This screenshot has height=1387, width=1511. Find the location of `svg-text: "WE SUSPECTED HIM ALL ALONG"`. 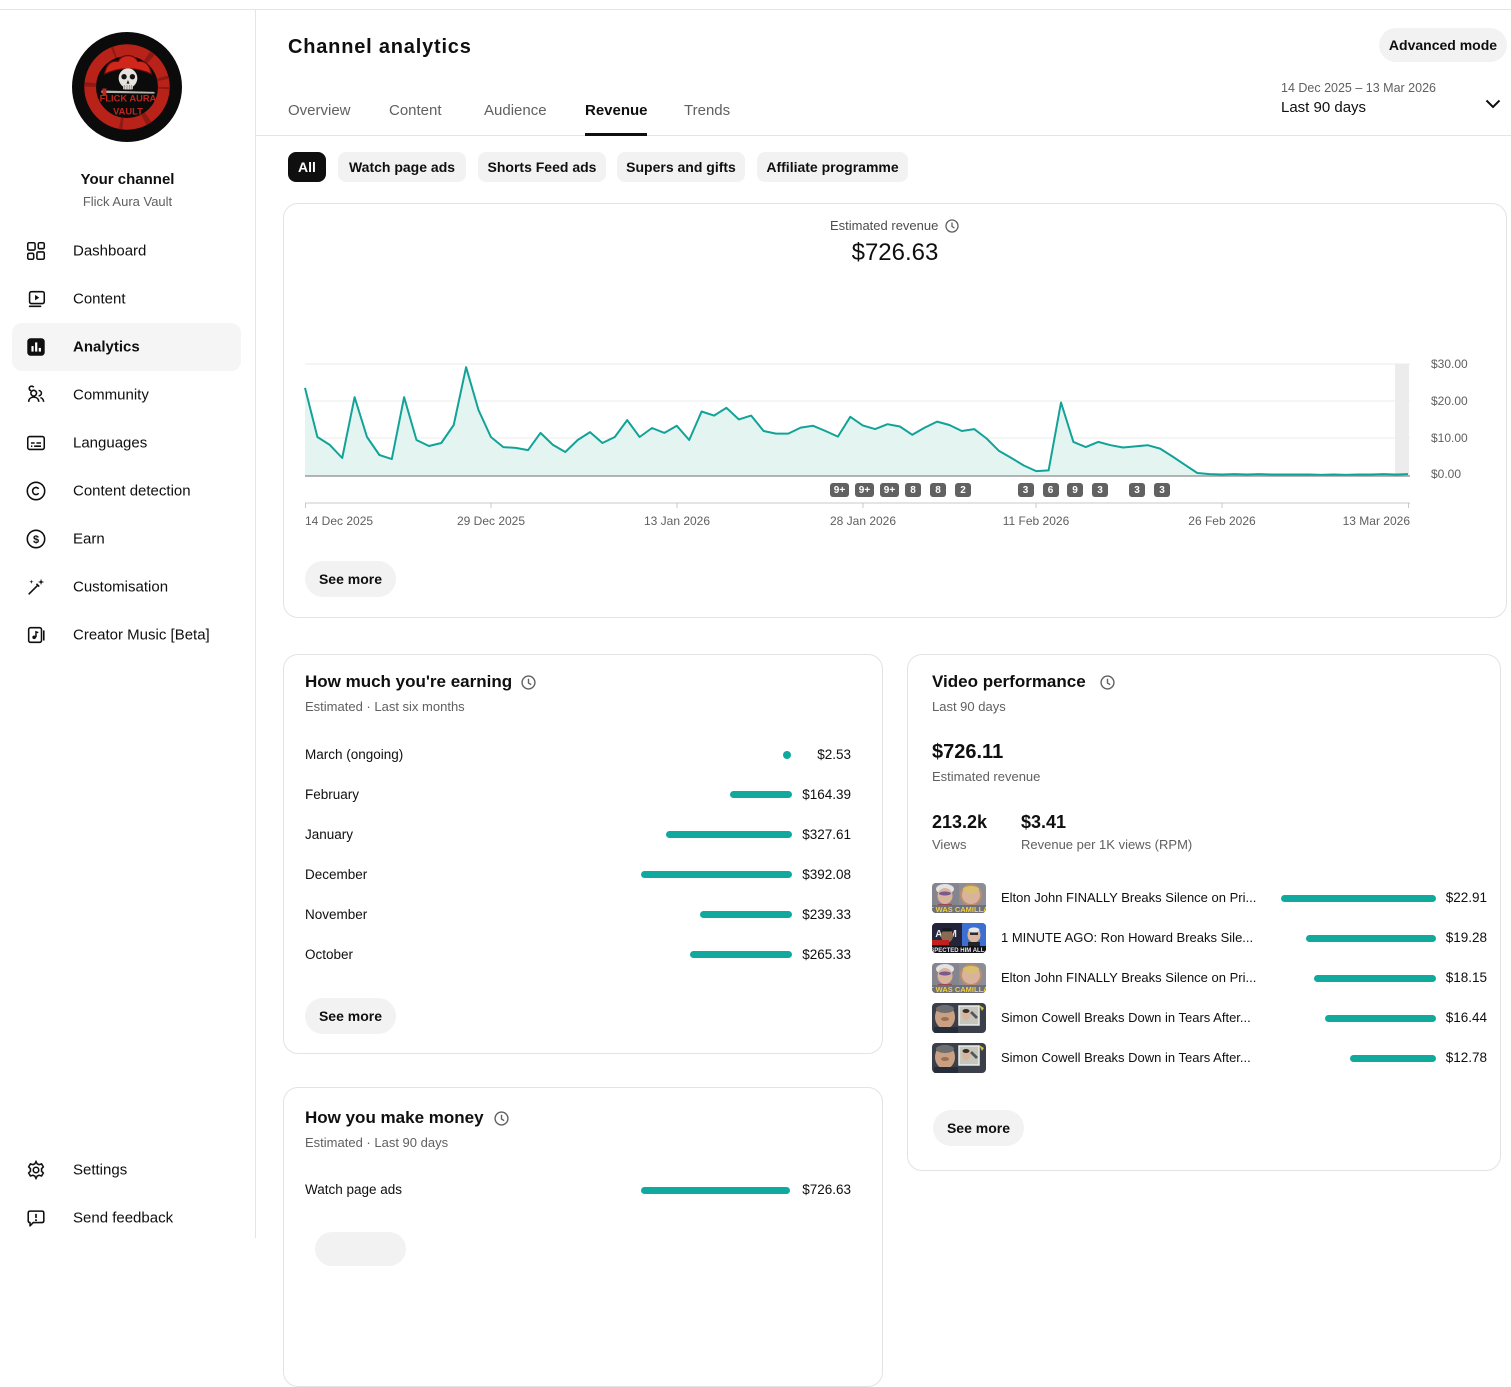

svg-text: "WE SUSPECTED HIM ALL ALONG" is located at coordinates (959, 950).